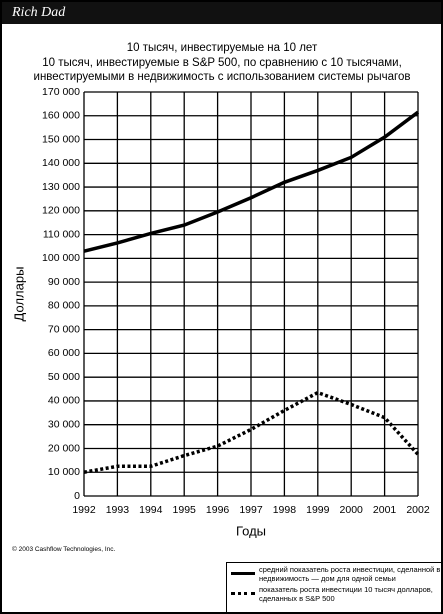 The image size is (443, 614). Describe the element at coordinates (285, 510) in the screenshot. I see `x-tick-label: 1998` at that location.